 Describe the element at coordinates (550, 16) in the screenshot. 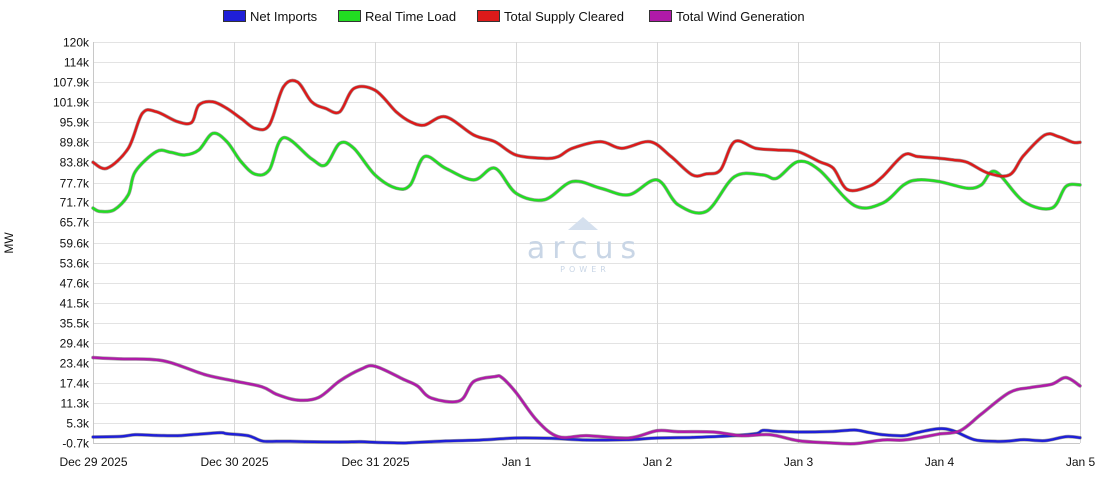

I see `legend-item-total-supply-cleared: Total Supply Cleared` at that location.